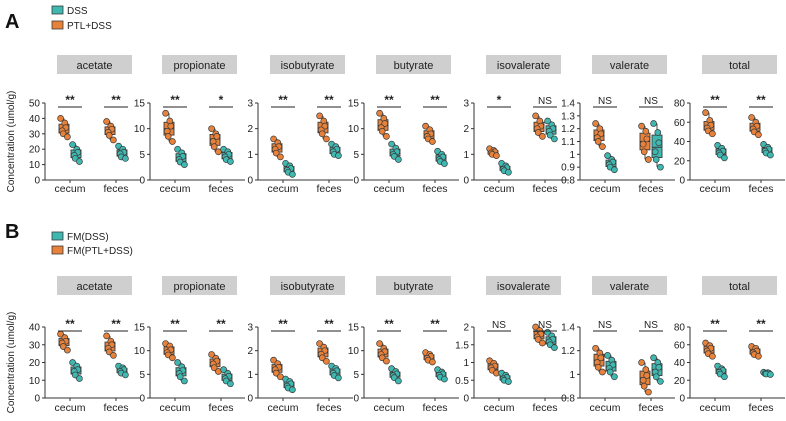 The height and width of the screenshot is (421, 786). I want to click on subplot-title: valerate, so click(629, 66).